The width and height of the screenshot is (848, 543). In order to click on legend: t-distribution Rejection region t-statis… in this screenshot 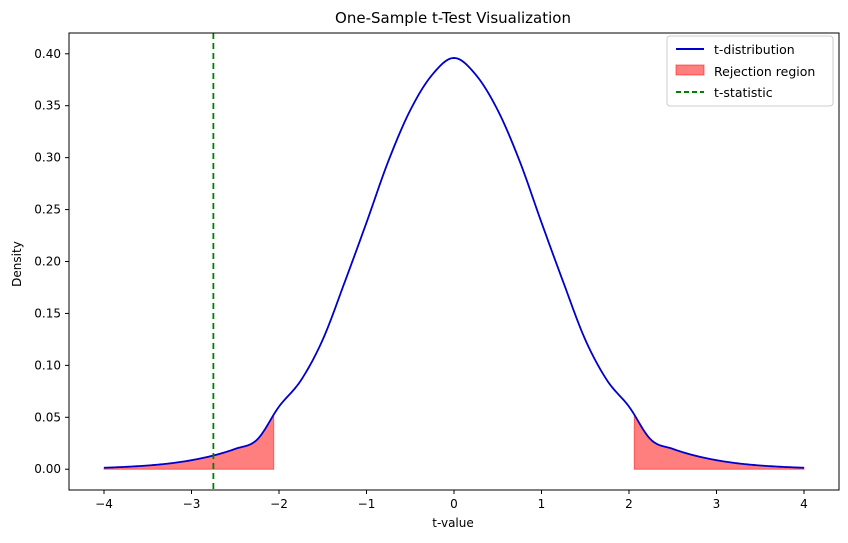, I will do `click(750, 71)`.